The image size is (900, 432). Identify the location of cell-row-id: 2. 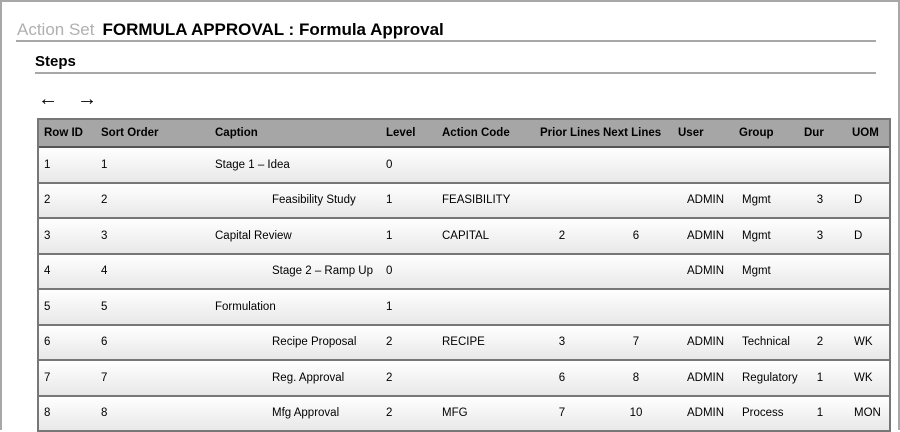
(47, 200).